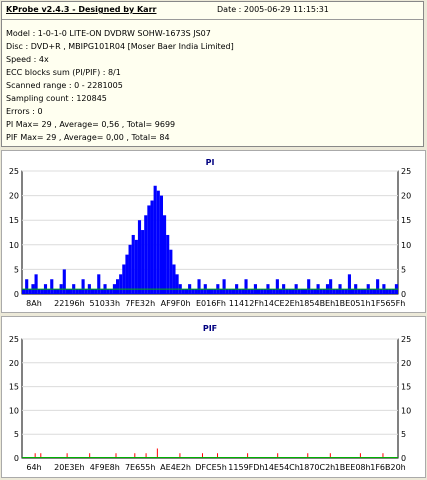  Describe the element at coordinates (211, 467) in the screenshot. I see `pif-xtick: DFCE5h` at that location.